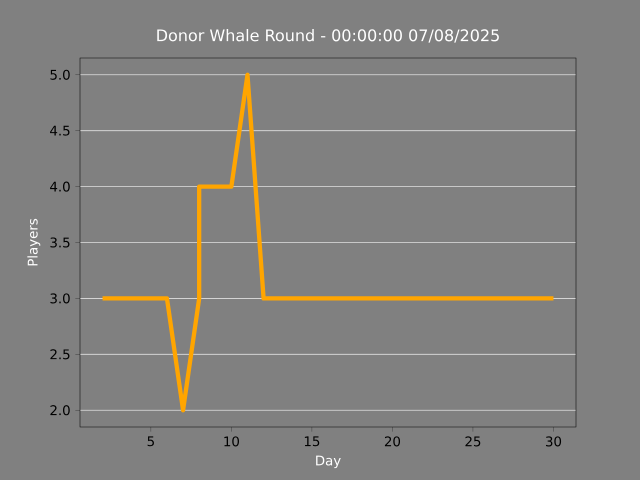  I want to click on x-tick-label: 15, so click(312, 441).